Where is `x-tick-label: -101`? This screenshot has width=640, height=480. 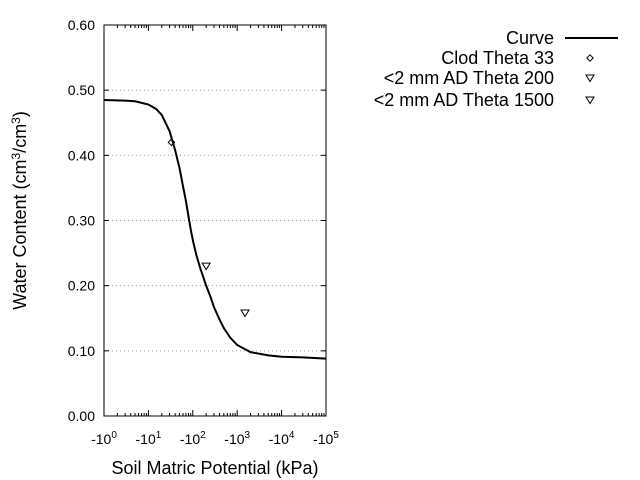 x-tick-label: -101 is located at coordinates (149, 438).